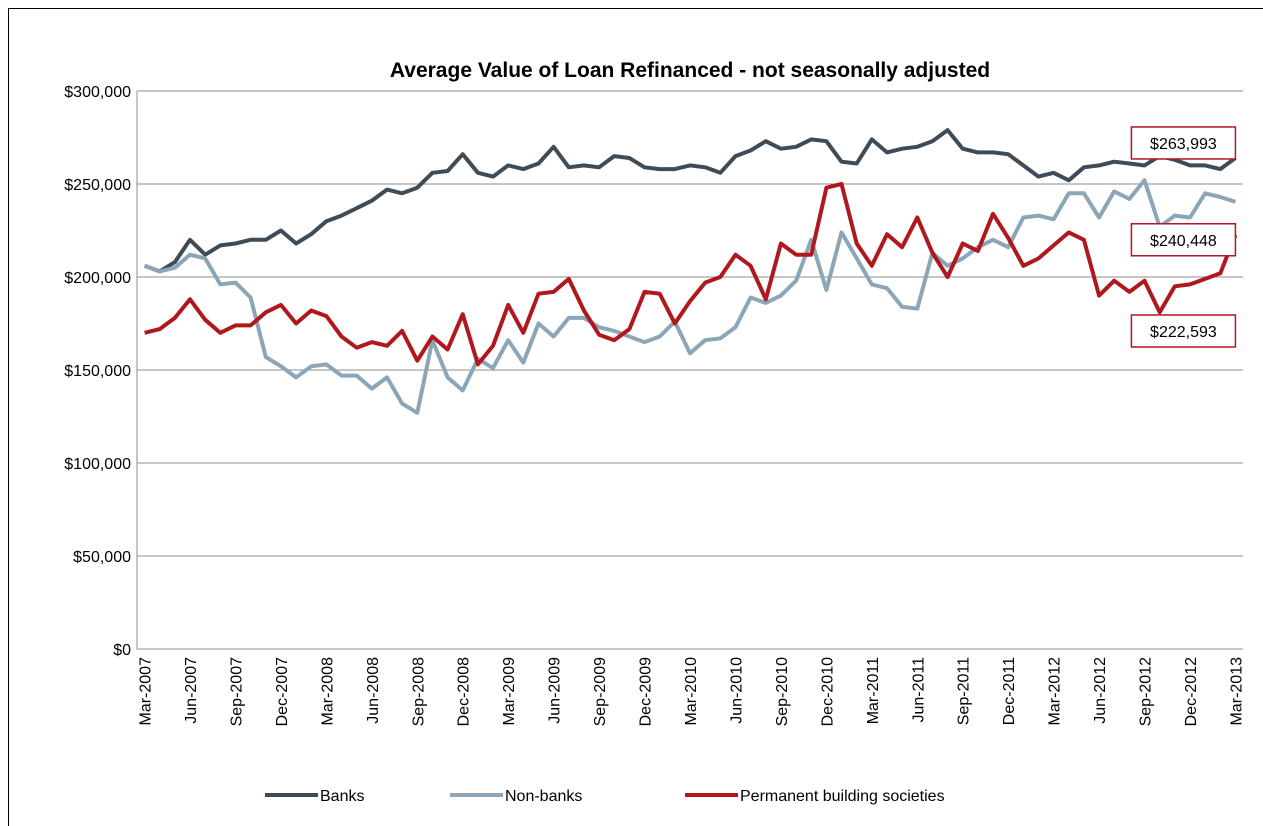  What do you see at coordinates (782, 691) in the screenshot?
I see `x-tick-label: Sep-2010` at bounding box center [782, 691].